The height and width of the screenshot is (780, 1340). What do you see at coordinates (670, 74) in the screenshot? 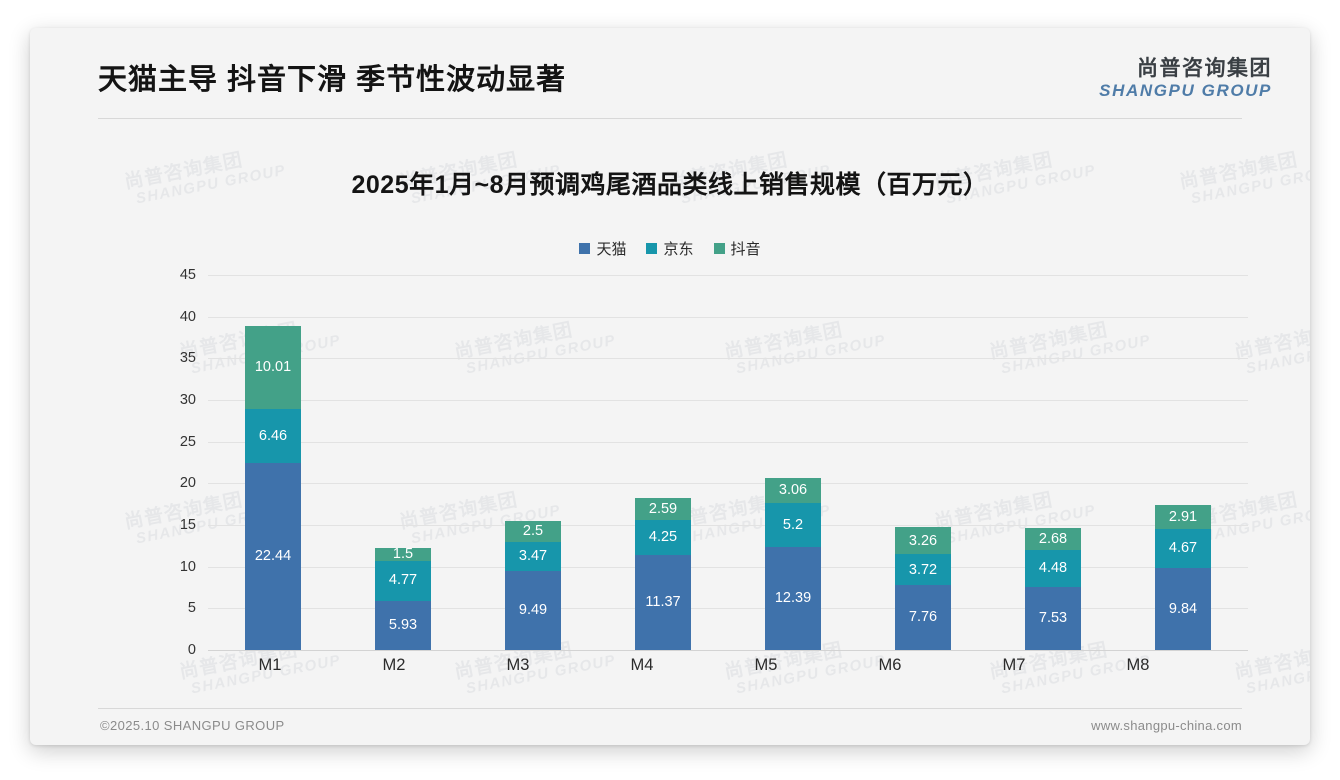
I see `slide-header: 天猫主导 抖音下滑 季节性波动显著 尚普咨询集团 SHANGPU GROUP` at bounding box center [670, 74].